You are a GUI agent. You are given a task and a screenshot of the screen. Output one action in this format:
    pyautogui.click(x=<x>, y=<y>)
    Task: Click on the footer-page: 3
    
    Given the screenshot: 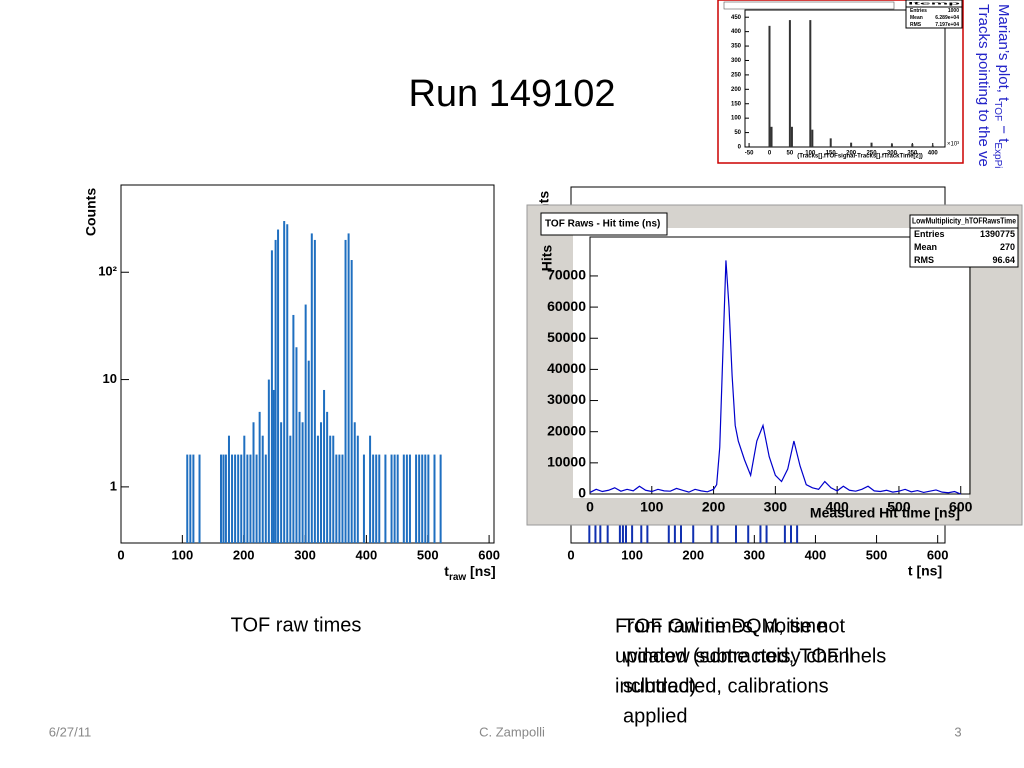 What is the action you would take?
    pyautogui.click(x=957, y=731)
    